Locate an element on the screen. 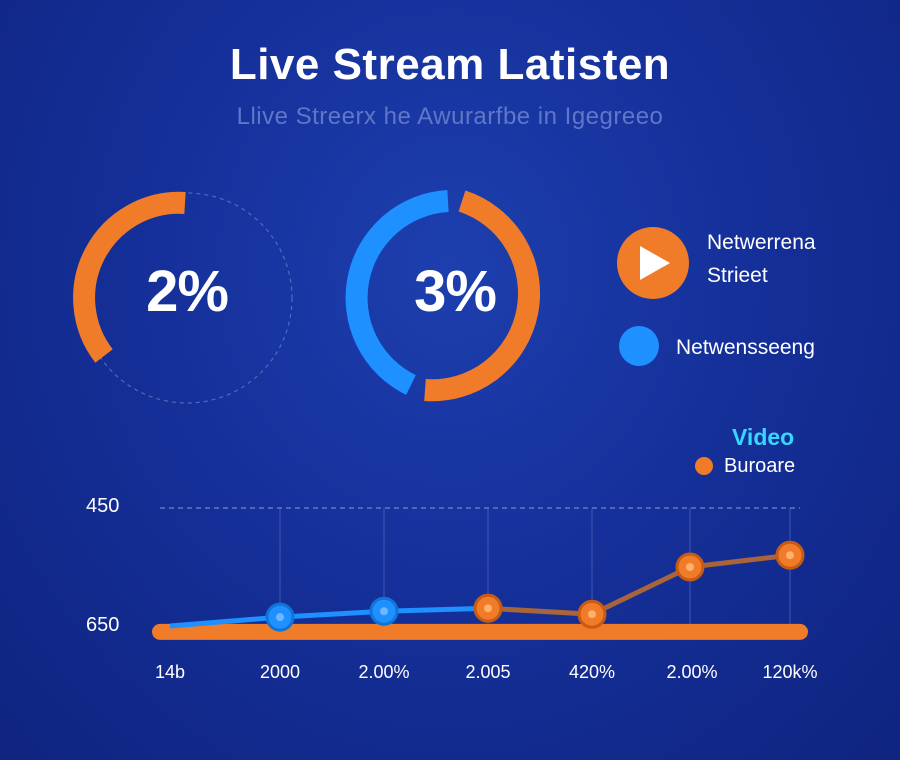 This screenshot has height=760, width=900. donut-2-label: 3% is located at coordinates (455, 291).